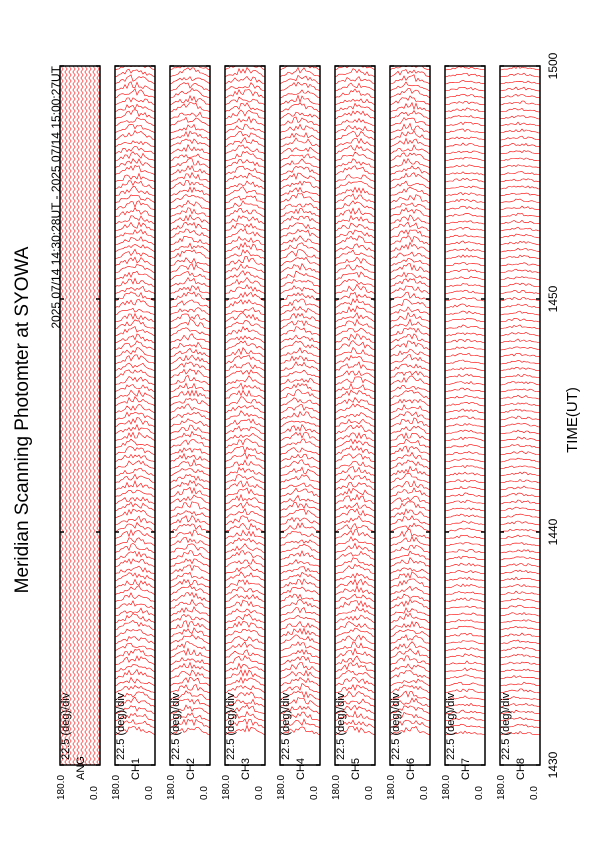 This screenshot has width=595, height=842. What do you see at coordinates (466, 769) in the screenshot?
I see `channel-label: CH7` at bounding box center [466, 769].